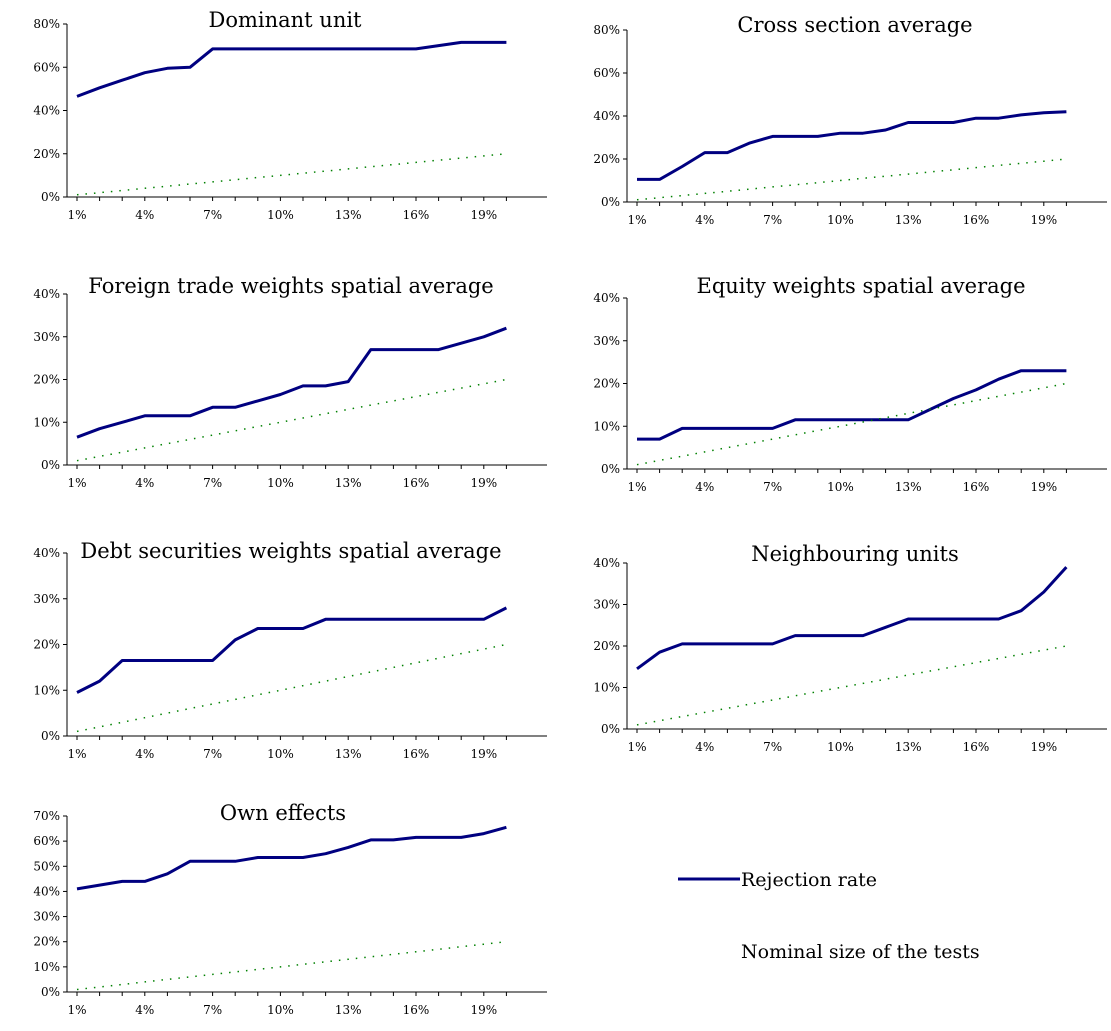 The image size is (1111, 1031). What do you see at coordinates (854, 554) in the screenshot?
I see `chart-title: Neighbouring units` at bounding box center [854, 554].